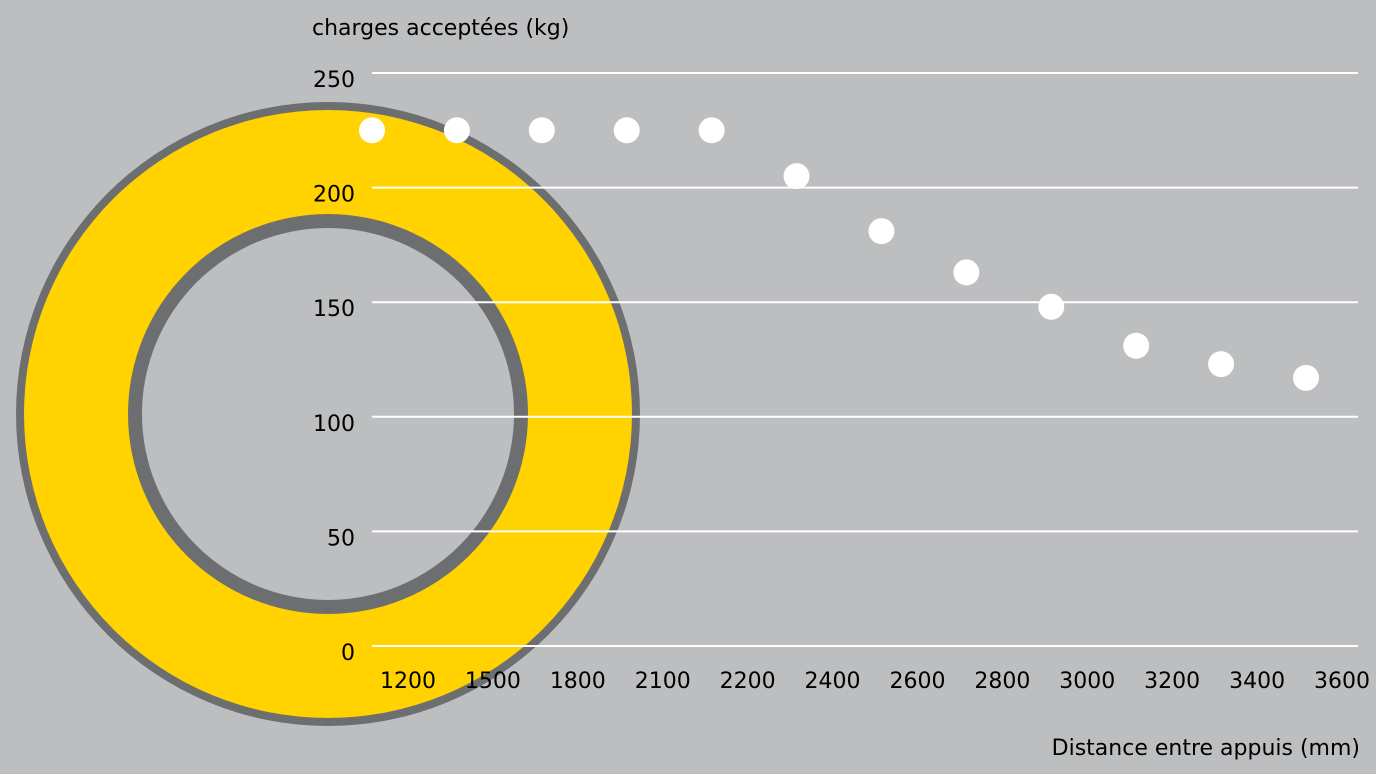 The height and width of the screenshot is (774, 1376). Describe the element at coordinates (578, 681) in the screenshot. I see `x-tick-label: 1800` at that location.